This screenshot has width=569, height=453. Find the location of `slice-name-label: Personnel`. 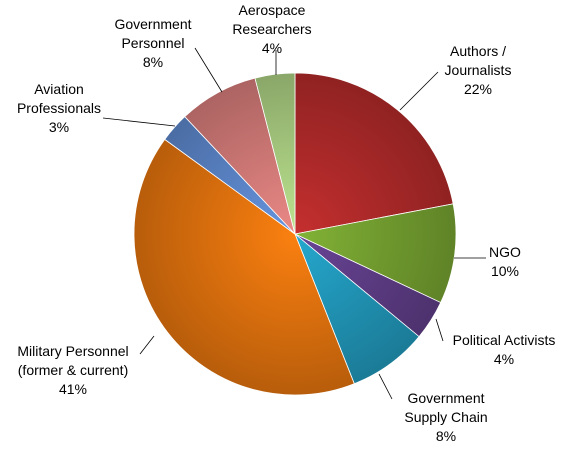

slice-name-label: Personnel is located at coordinates (152, 43).